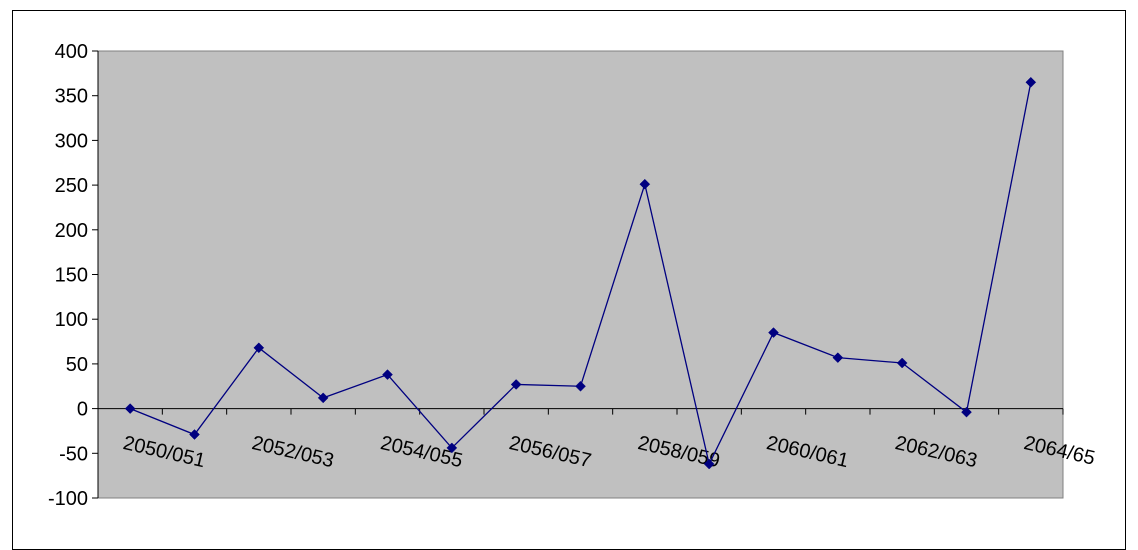 This screenshot has width=1138, height=550. What do you see at coordinates (77, 365) in the screenshot?
I see `y-tick-label: 50` at bounding box center [77, 365].